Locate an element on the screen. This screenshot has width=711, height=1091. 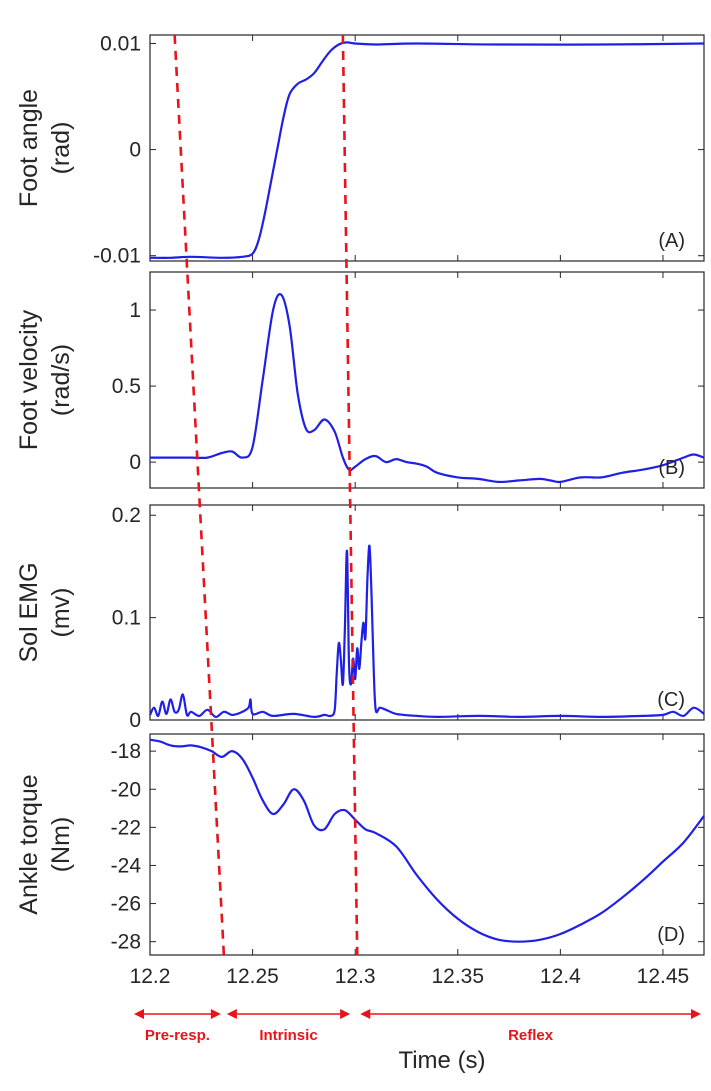
x-tick-label: 12.4 is located at coordinates (560, 976).